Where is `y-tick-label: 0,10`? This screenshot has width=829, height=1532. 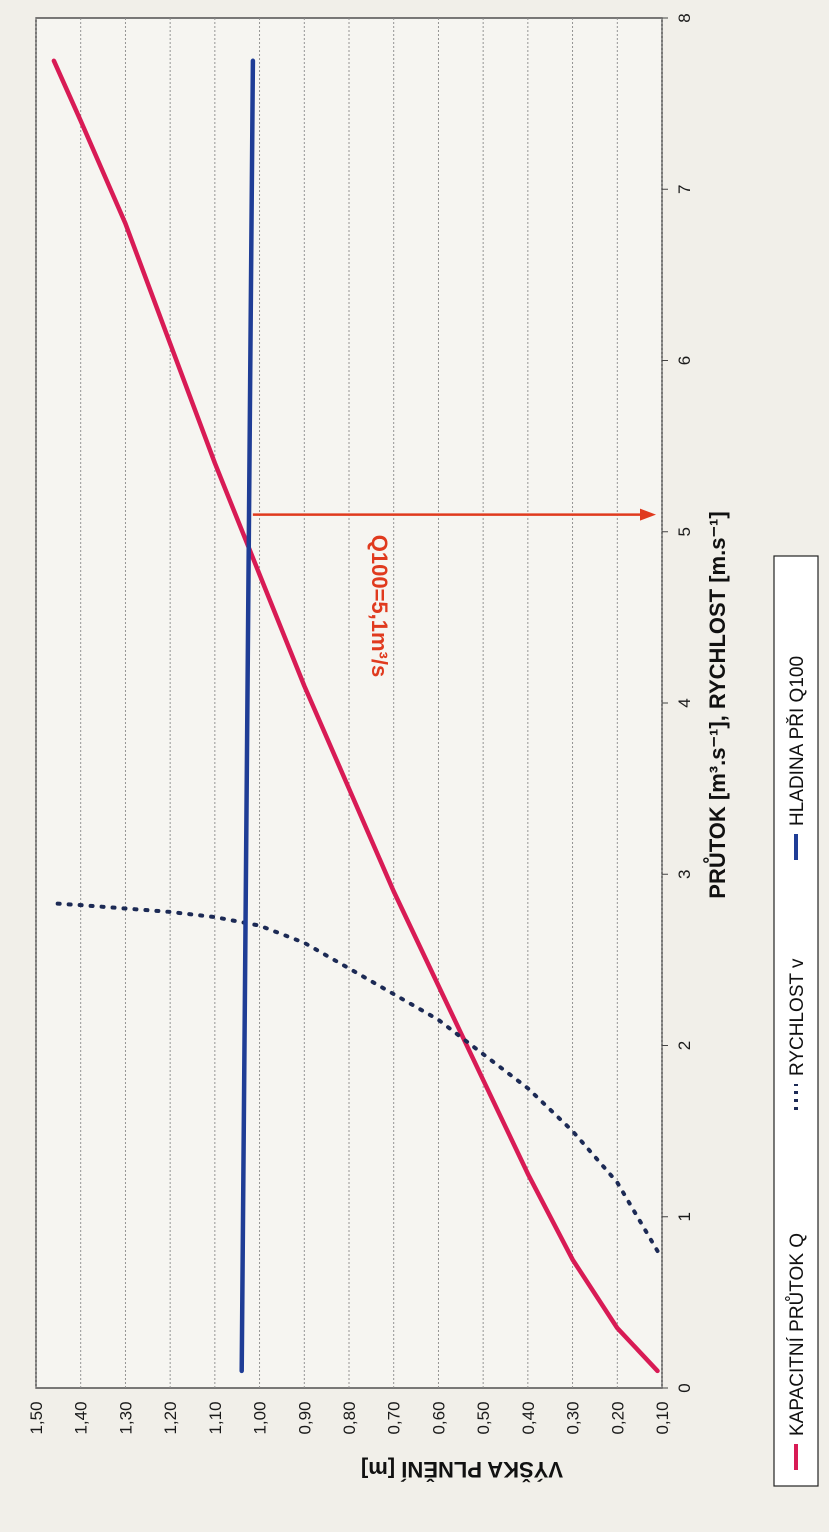
y-tick-label: 0,10 is located at coordinates (662, 1417).